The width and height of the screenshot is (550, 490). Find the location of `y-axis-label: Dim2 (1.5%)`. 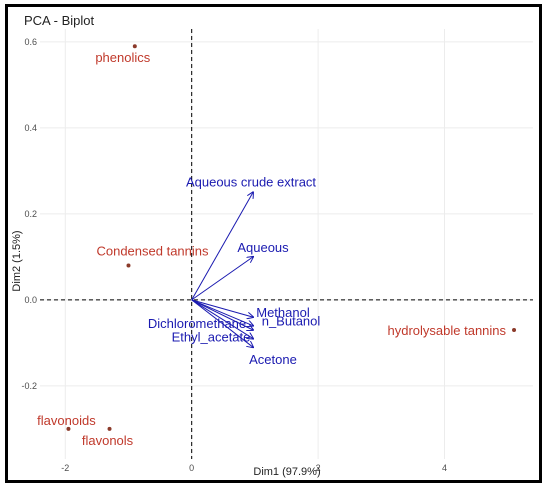

y-axis-label: Dim2 (1.5%) is located at coordinates (17, 260).